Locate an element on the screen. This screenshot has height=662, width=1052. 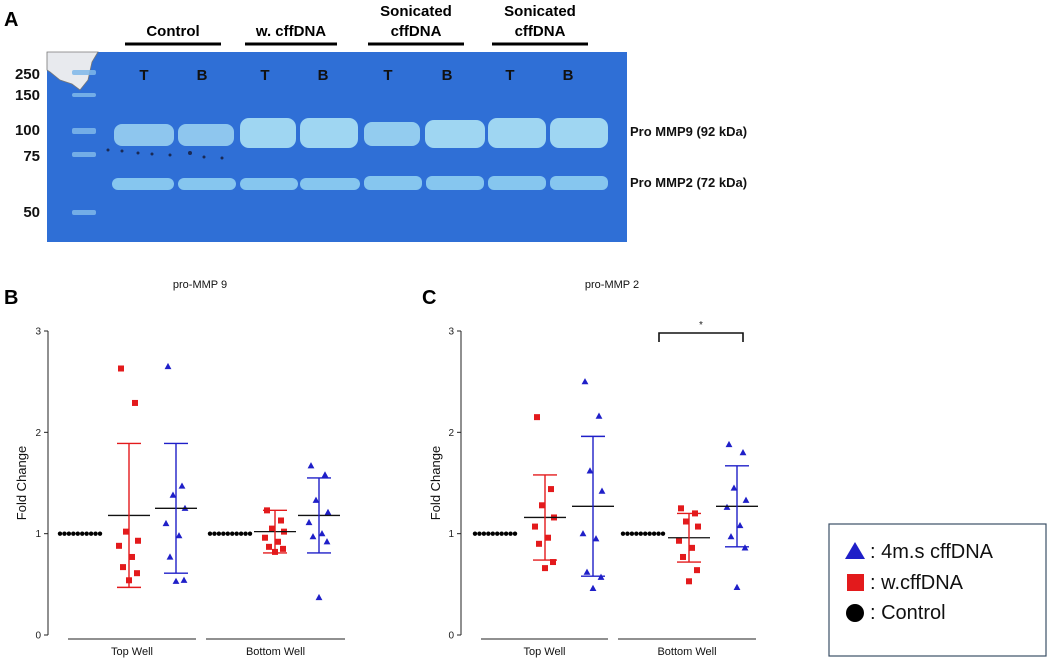
gel-lane-label-1: T is located at coordinates (143, 75).